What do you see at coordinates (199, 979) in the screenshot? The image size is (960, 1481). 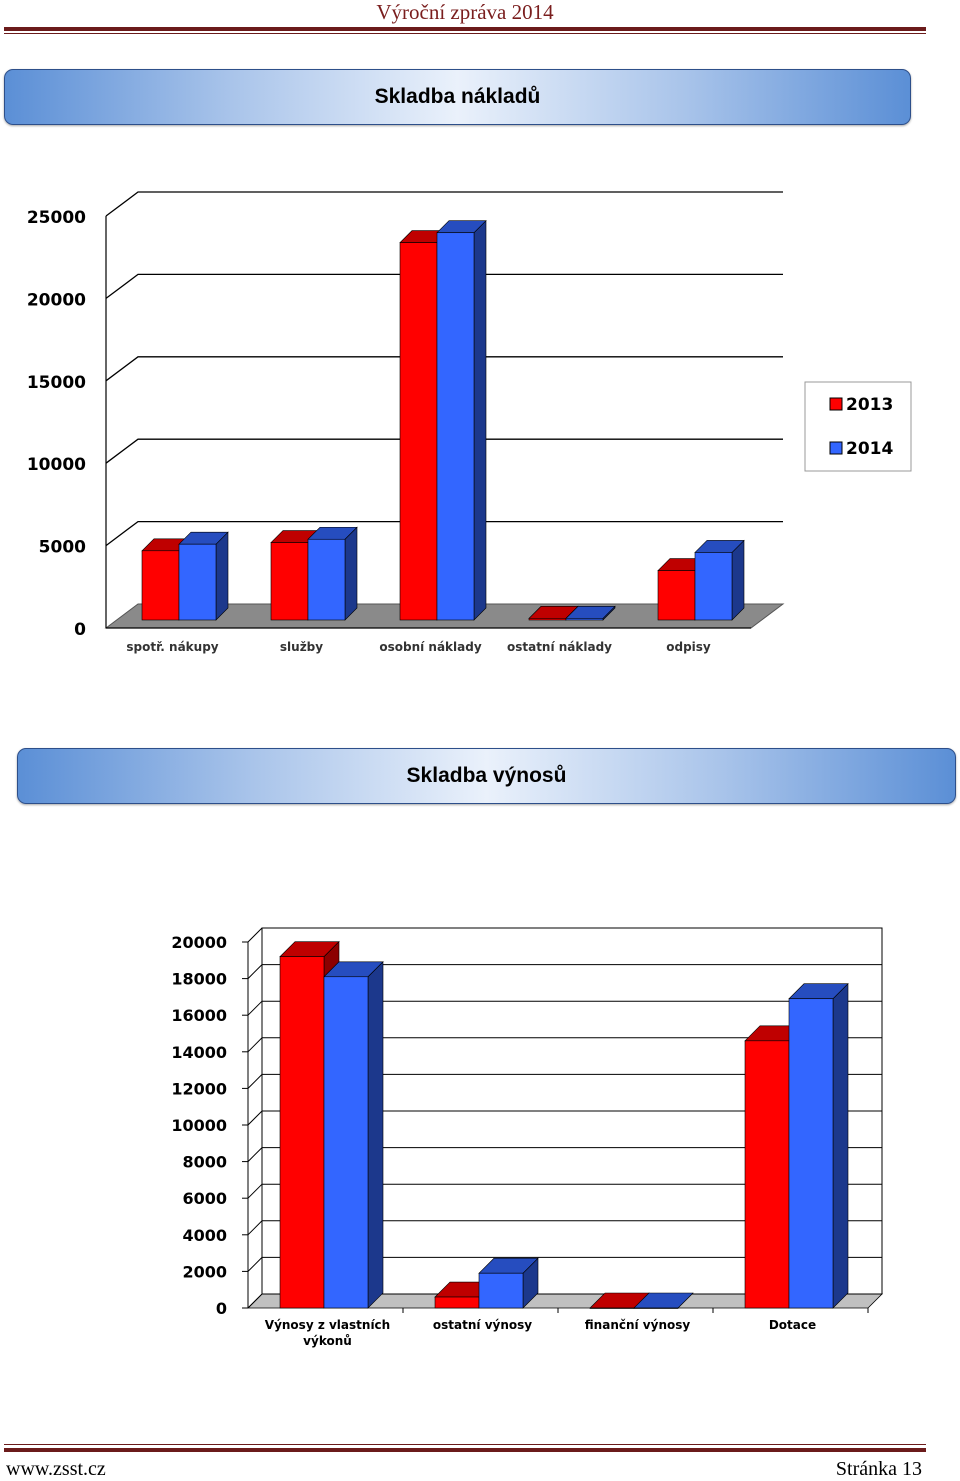 I see `y-tick-label: 18000` at bounding box center [199, 979].